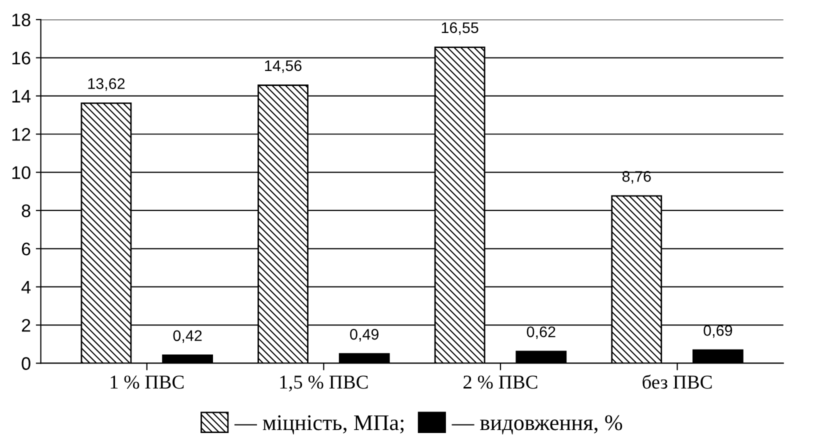 This screenshot has height=435, width=816. What do you see at coordinates (537, 424) in the screenshot?
I see `legend-label: — видовження, %` at bounding box center [537, 424].